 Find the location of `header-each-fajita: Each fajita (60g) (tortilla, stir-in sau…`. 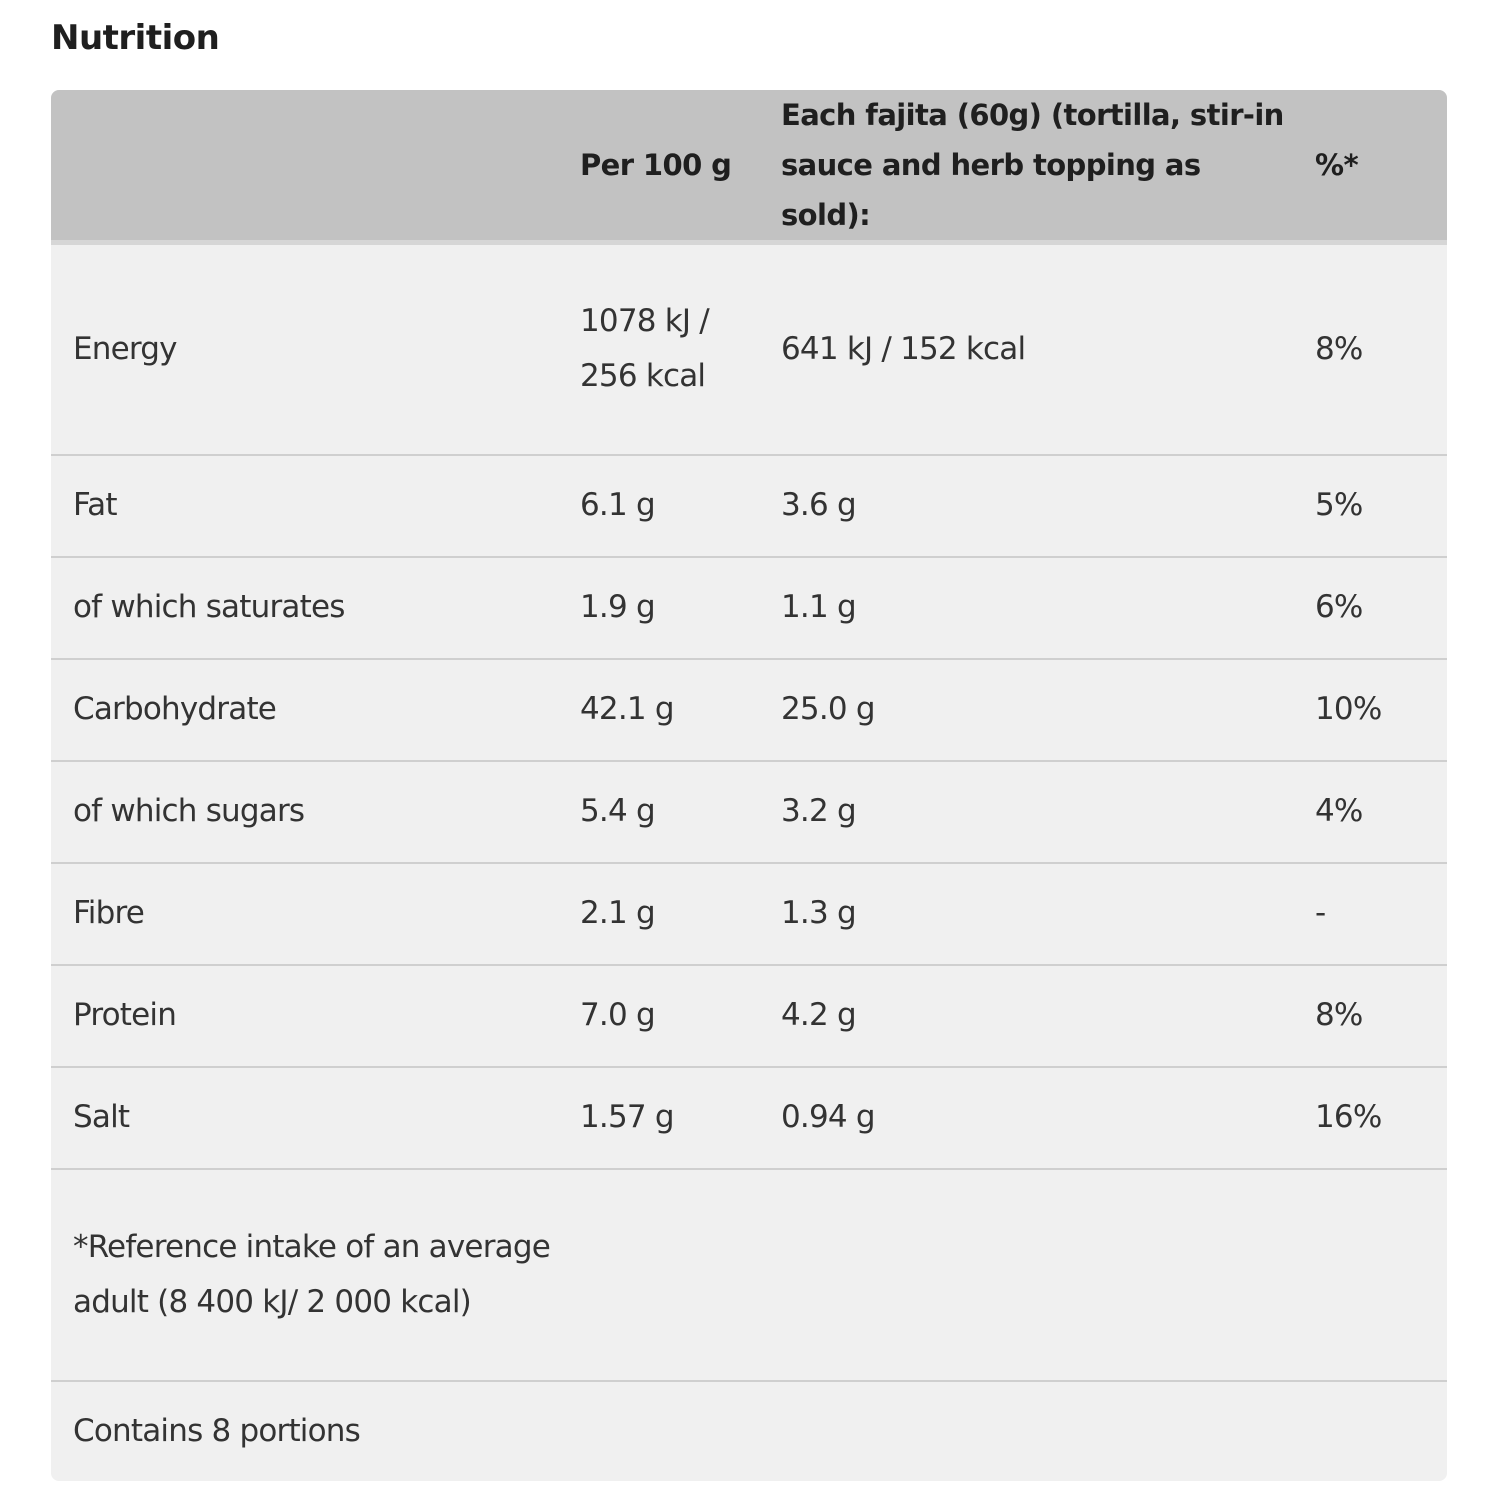

header-each-fajita: Each fajita (60g) (tortilla, stir-in sau… is located at coordinates (1037, 167).